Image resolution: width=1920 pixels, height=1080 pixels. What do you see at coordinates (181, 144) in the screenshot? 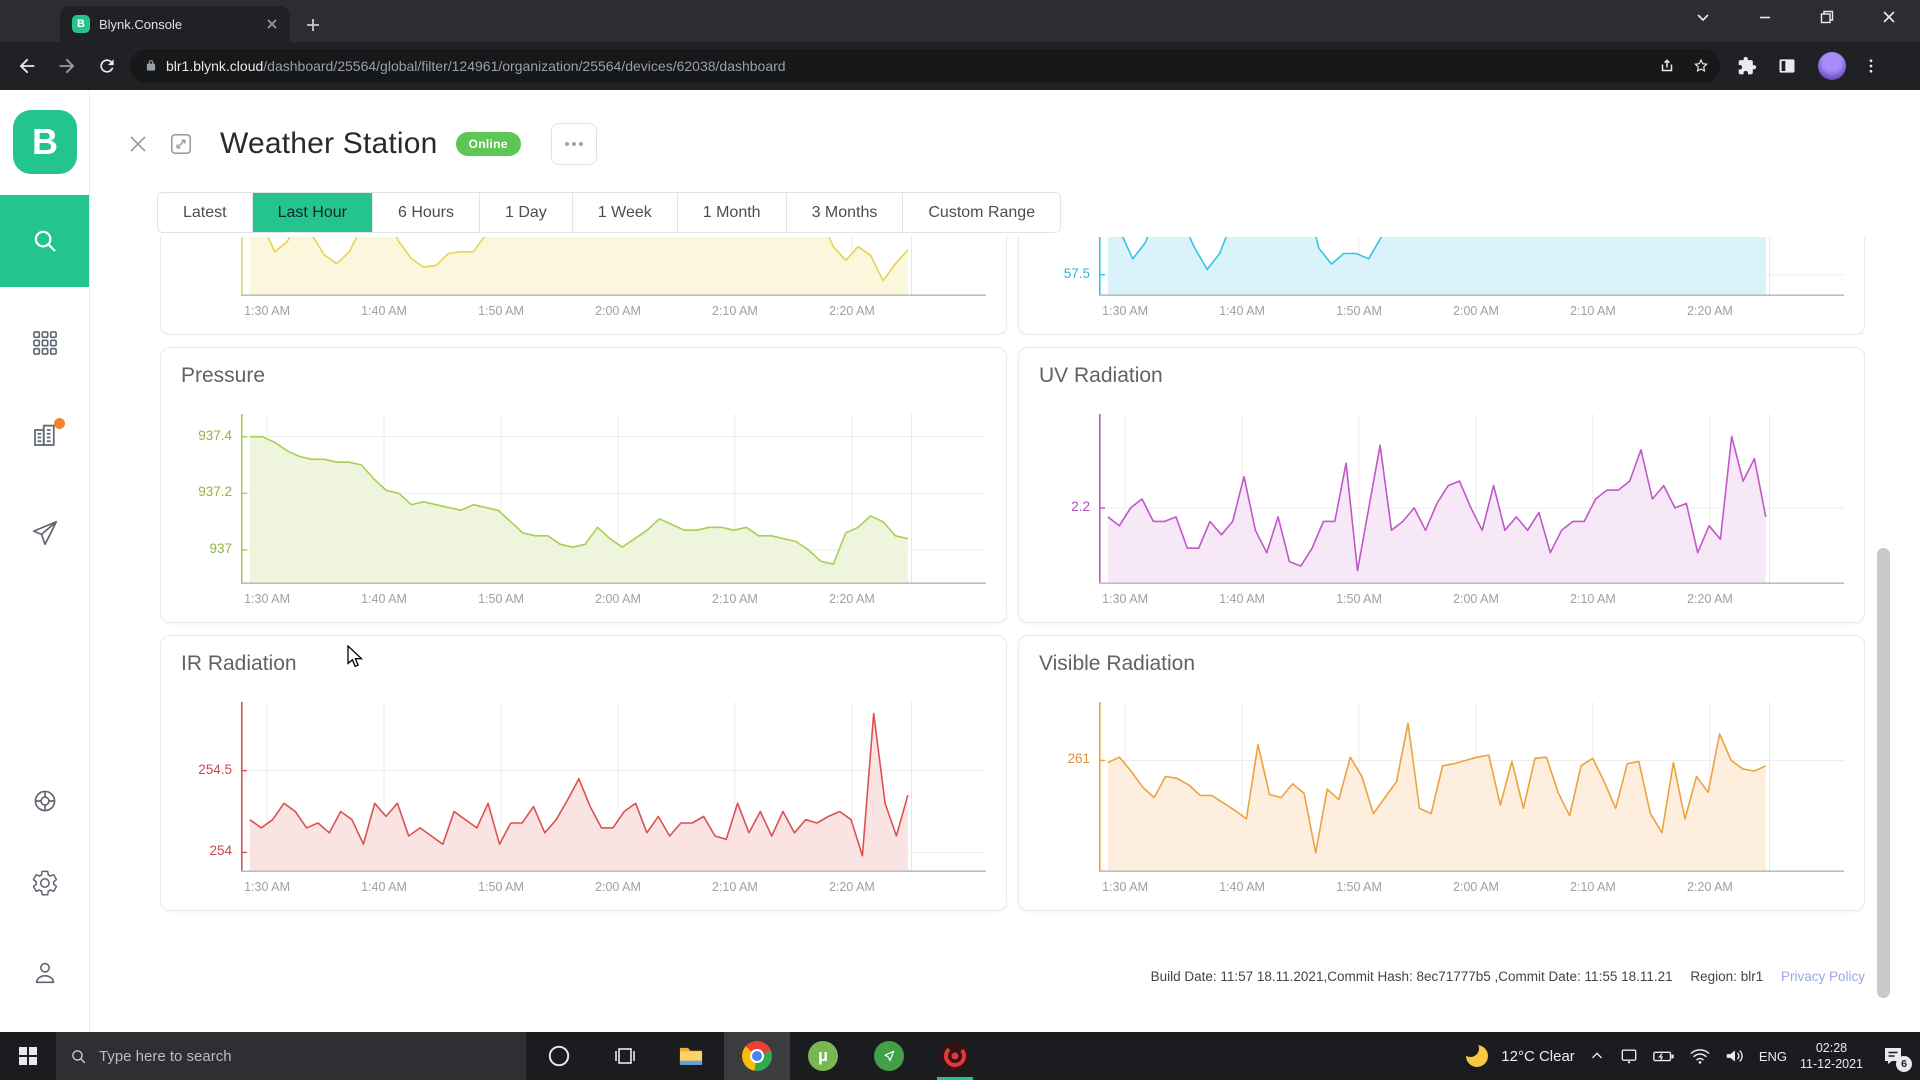
I see `expand-icon` at bounding box center [181, 144].